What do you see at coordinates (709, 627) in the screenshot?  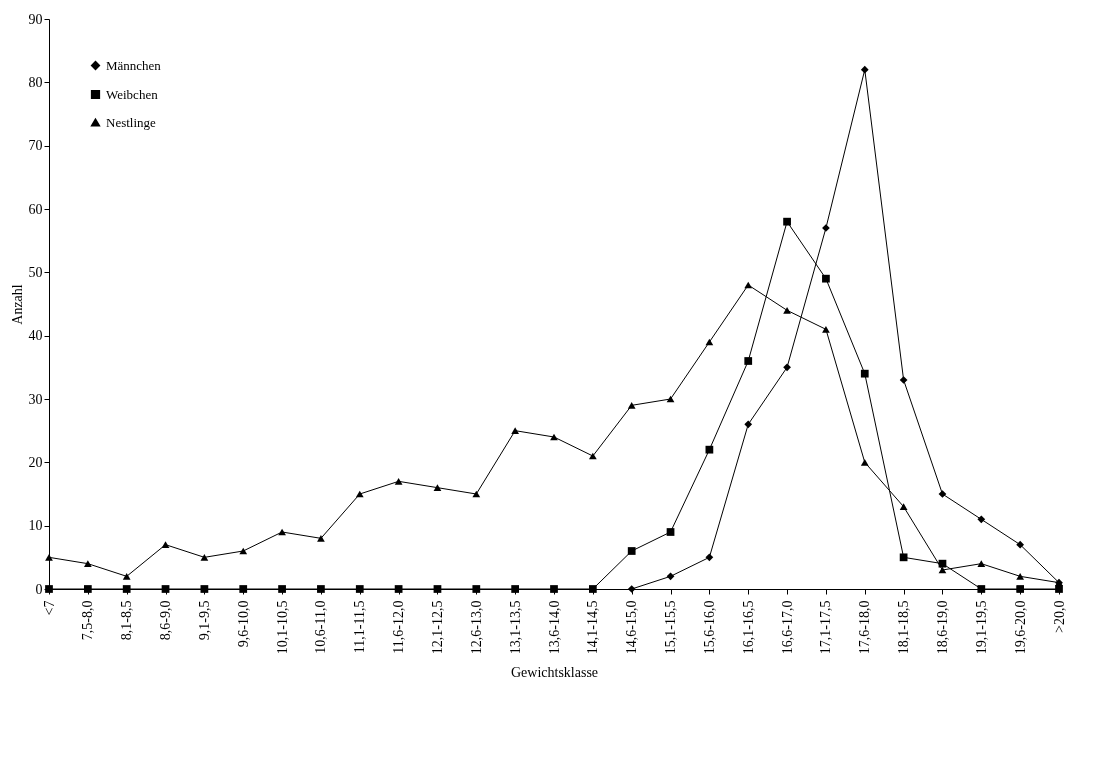 I see `x-tick-label: 15,6-16,0` at bounding box center [709, 627].